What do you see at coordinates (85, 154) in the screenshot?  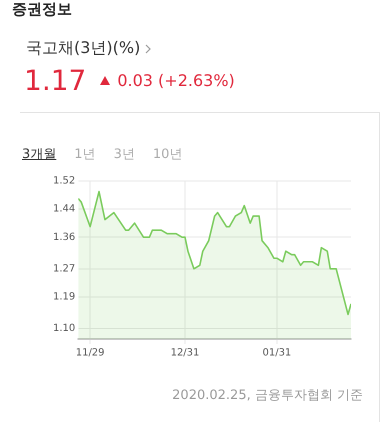 I see `text: 1년` at bounding box center [85, 154].